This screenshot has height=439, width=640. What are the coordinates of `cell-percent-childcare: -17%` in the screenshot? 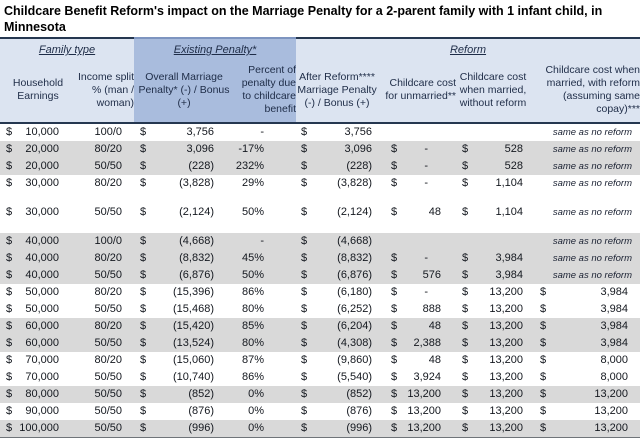 It's located at (265, 149).